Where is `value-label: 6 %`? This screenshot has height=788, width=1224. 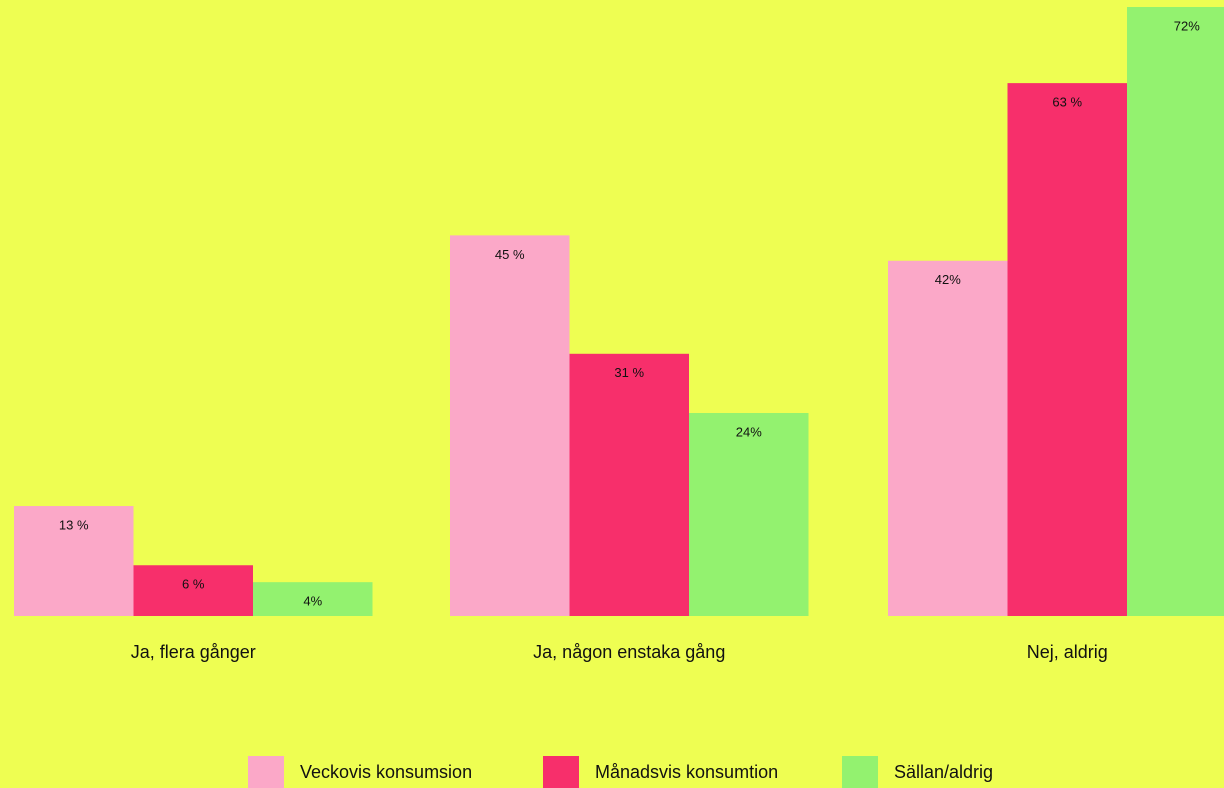 value-label: 6 % is located at coordinates (193, 584).